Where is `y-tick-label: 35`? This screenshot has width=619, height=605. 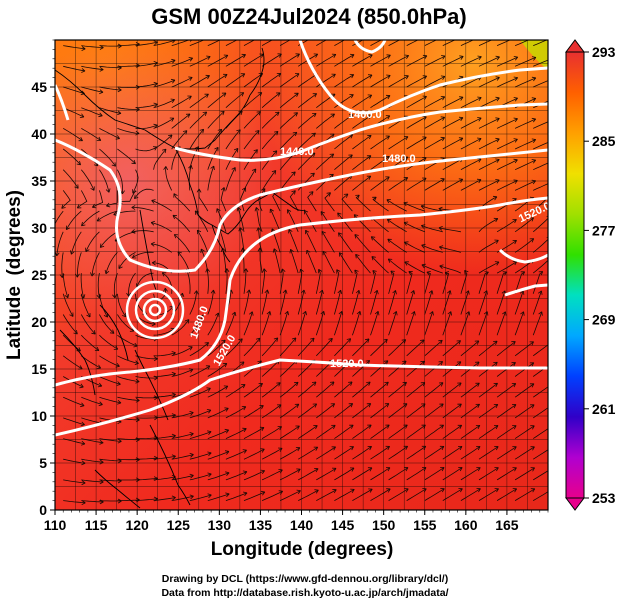 y-tick-label: 35 is located at coordinates (39, 181).